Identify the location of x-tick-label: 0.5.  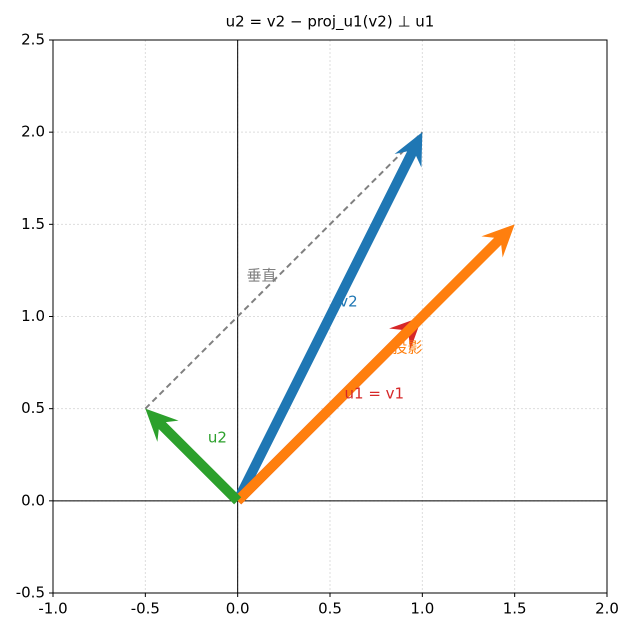
(330, 609).